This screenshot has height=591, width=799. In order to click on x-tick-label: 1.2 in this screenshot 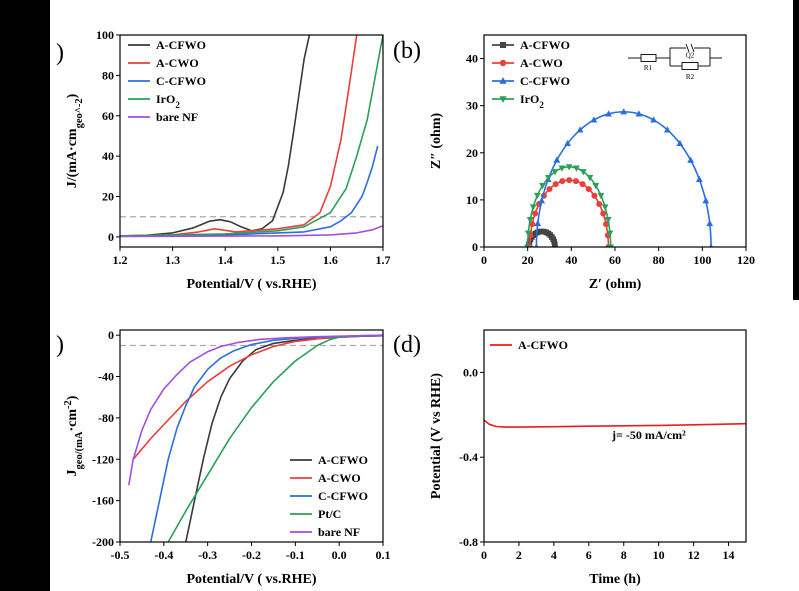, I will do `click(120, 260)`.